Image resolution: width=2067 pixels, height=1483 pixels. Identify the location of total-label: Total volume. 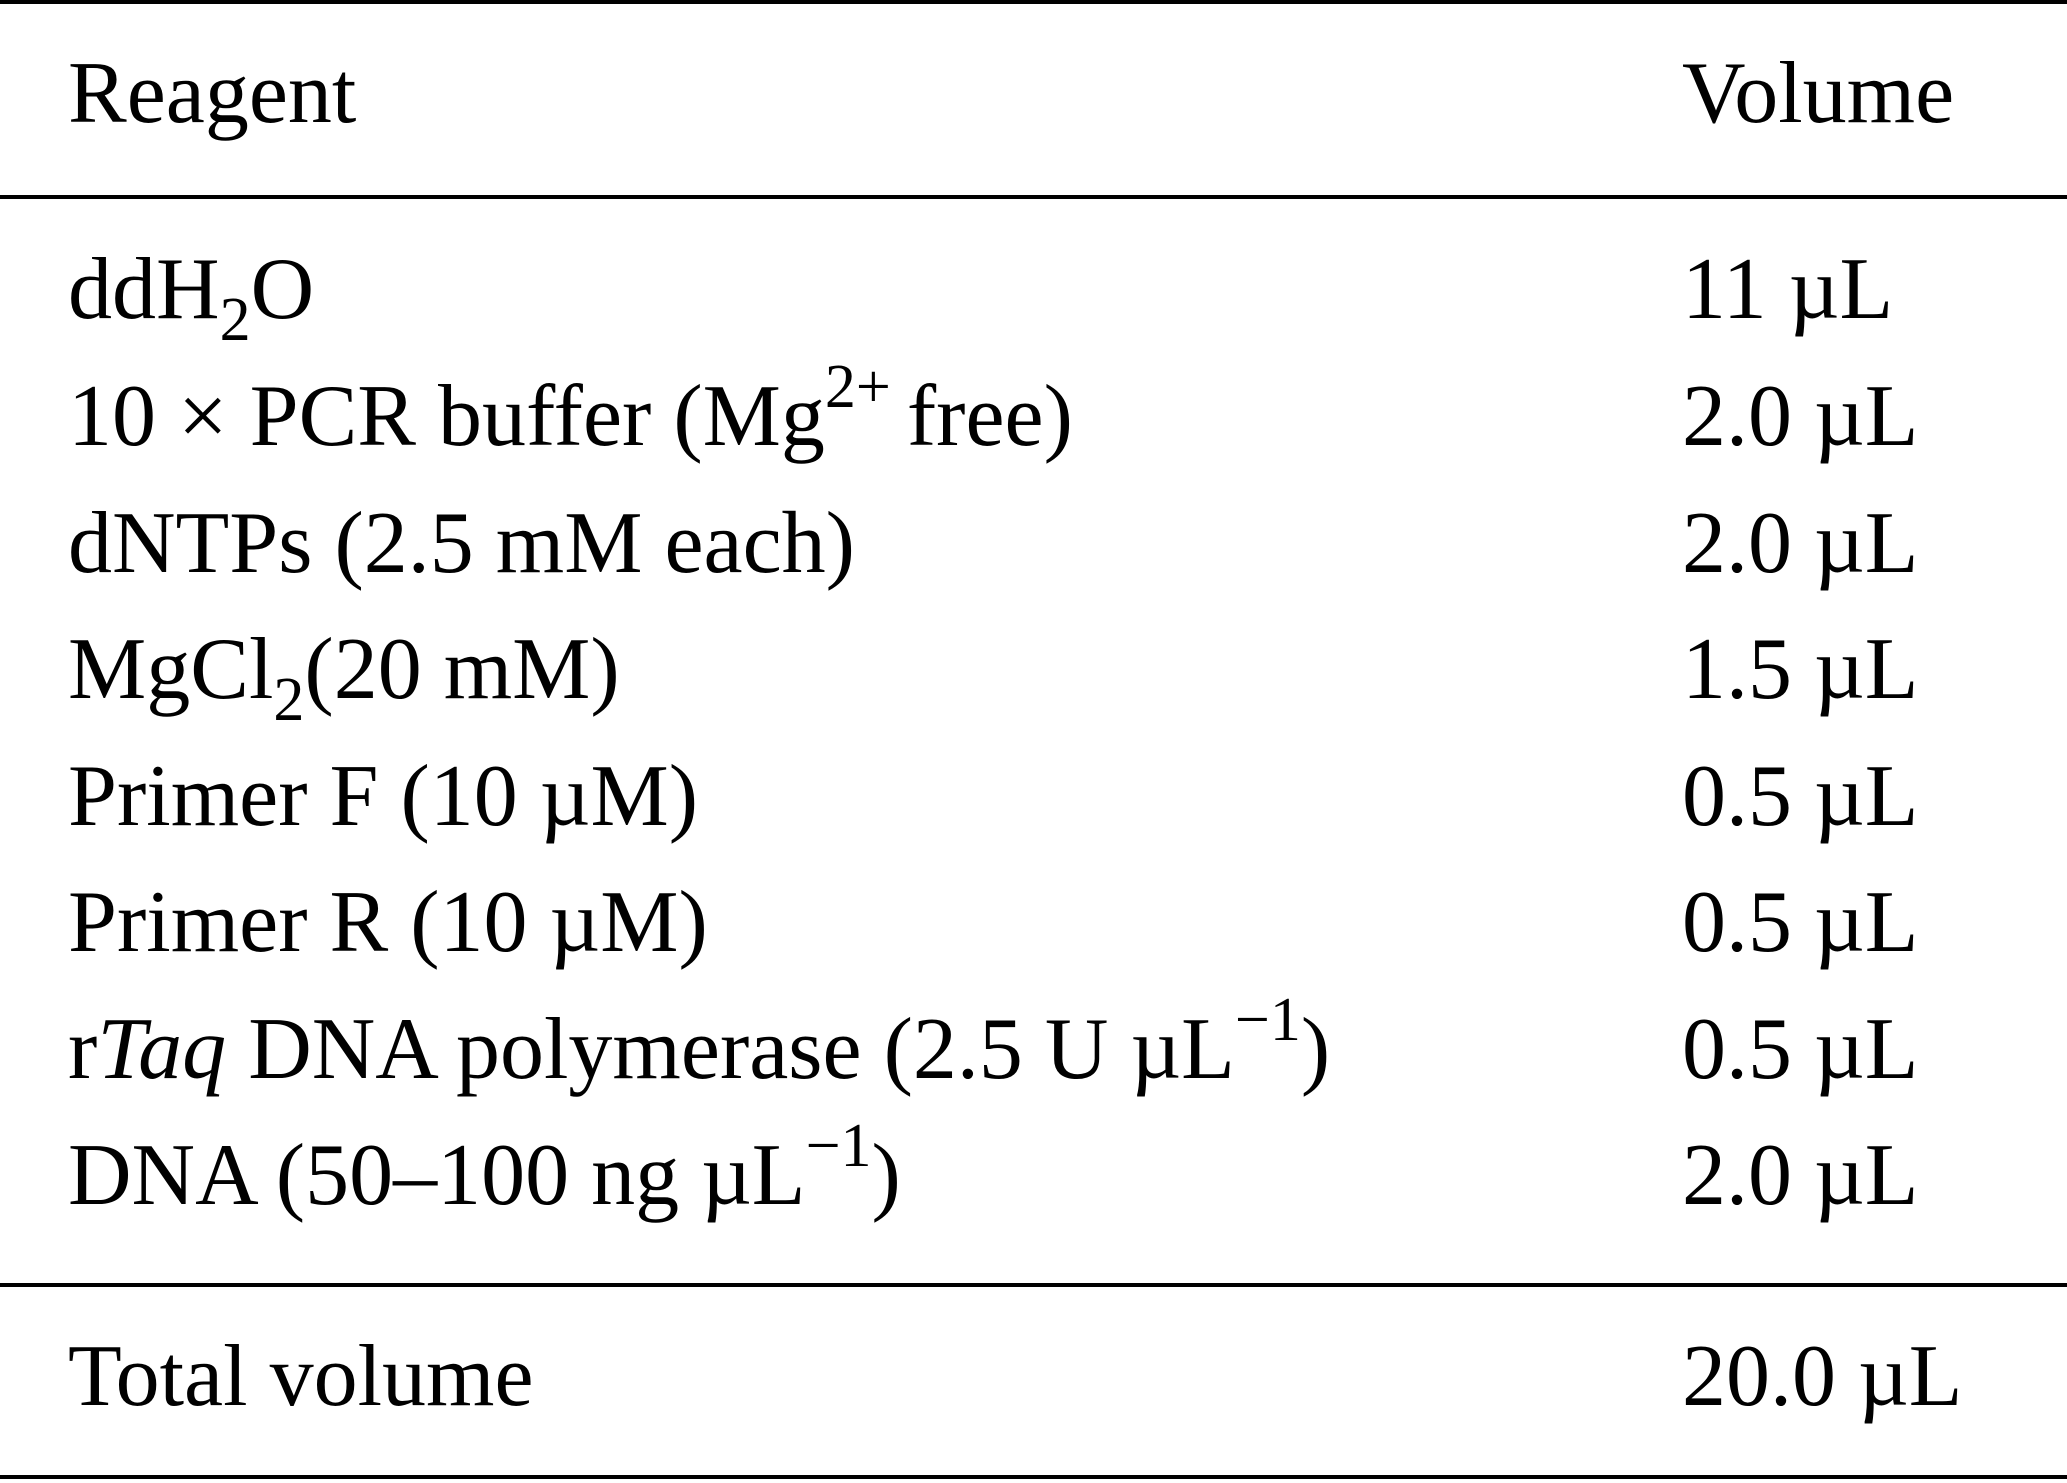
(301, 1376).